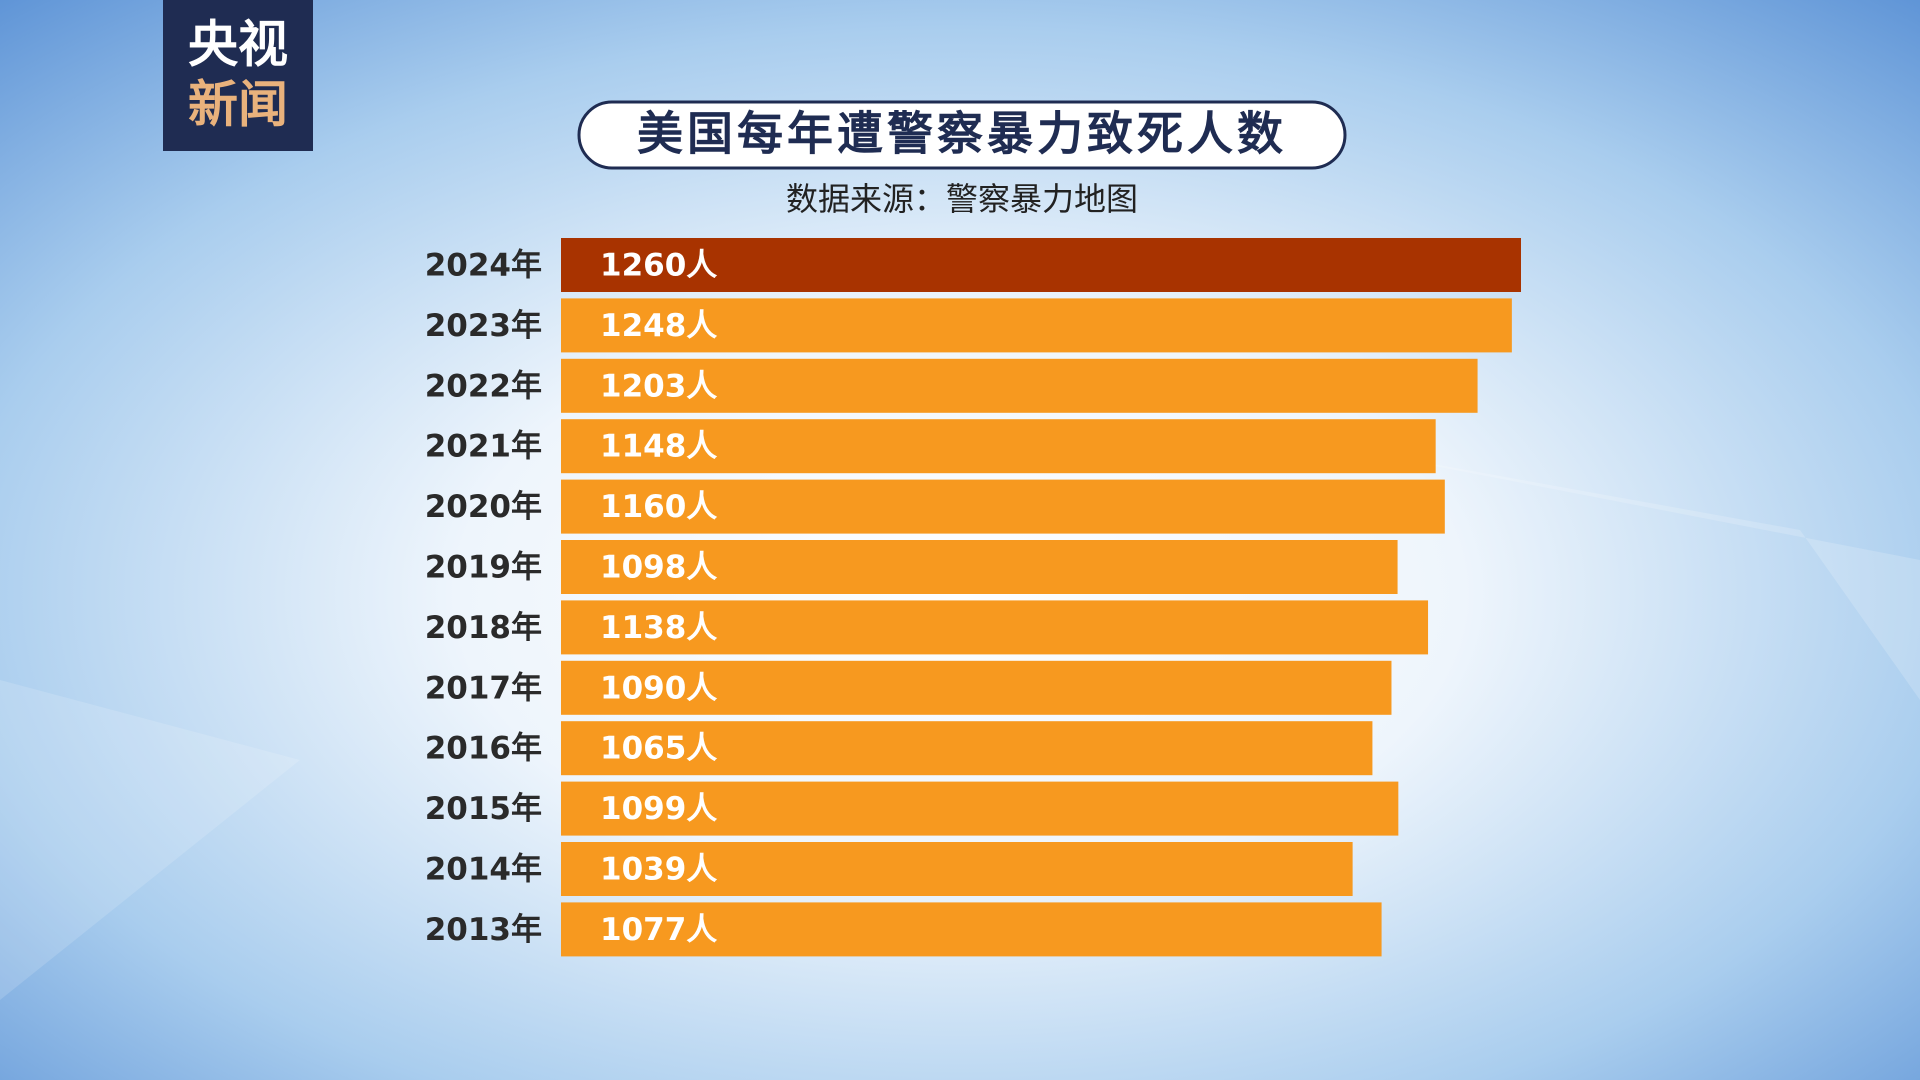 This screenshot has width=1920, height=1080. What do you see at coordinates (658, 568) in the screenshot?
I see `value-label: 1098人` at bounding box center [658, 568].